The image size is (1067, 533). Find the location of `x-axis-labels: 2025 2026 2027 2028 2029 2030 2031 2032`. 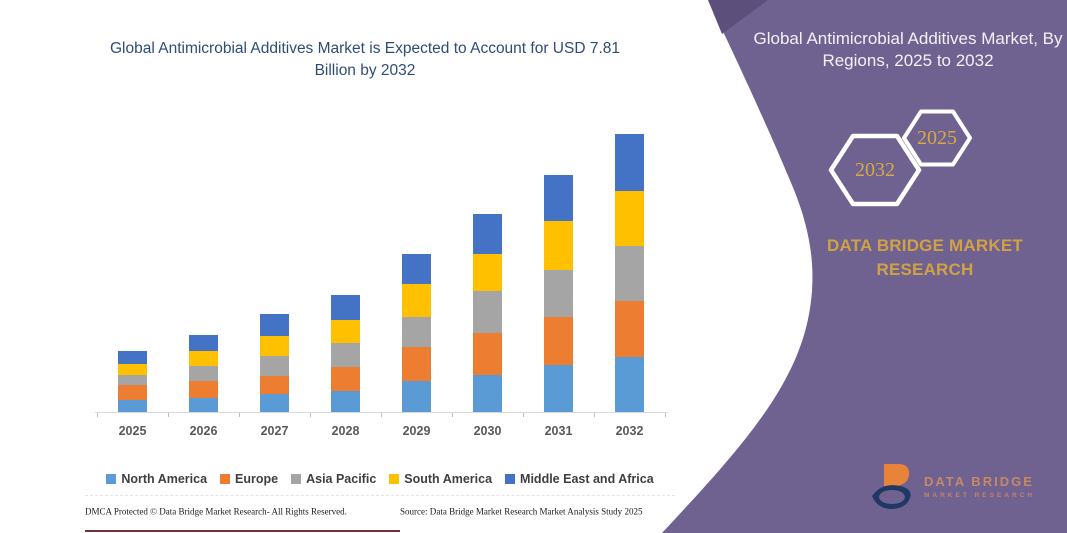

x-axis-labels: 2025 2026 2027 2028 2029 2030 2031 2032 is located at coordinates (381, 432).